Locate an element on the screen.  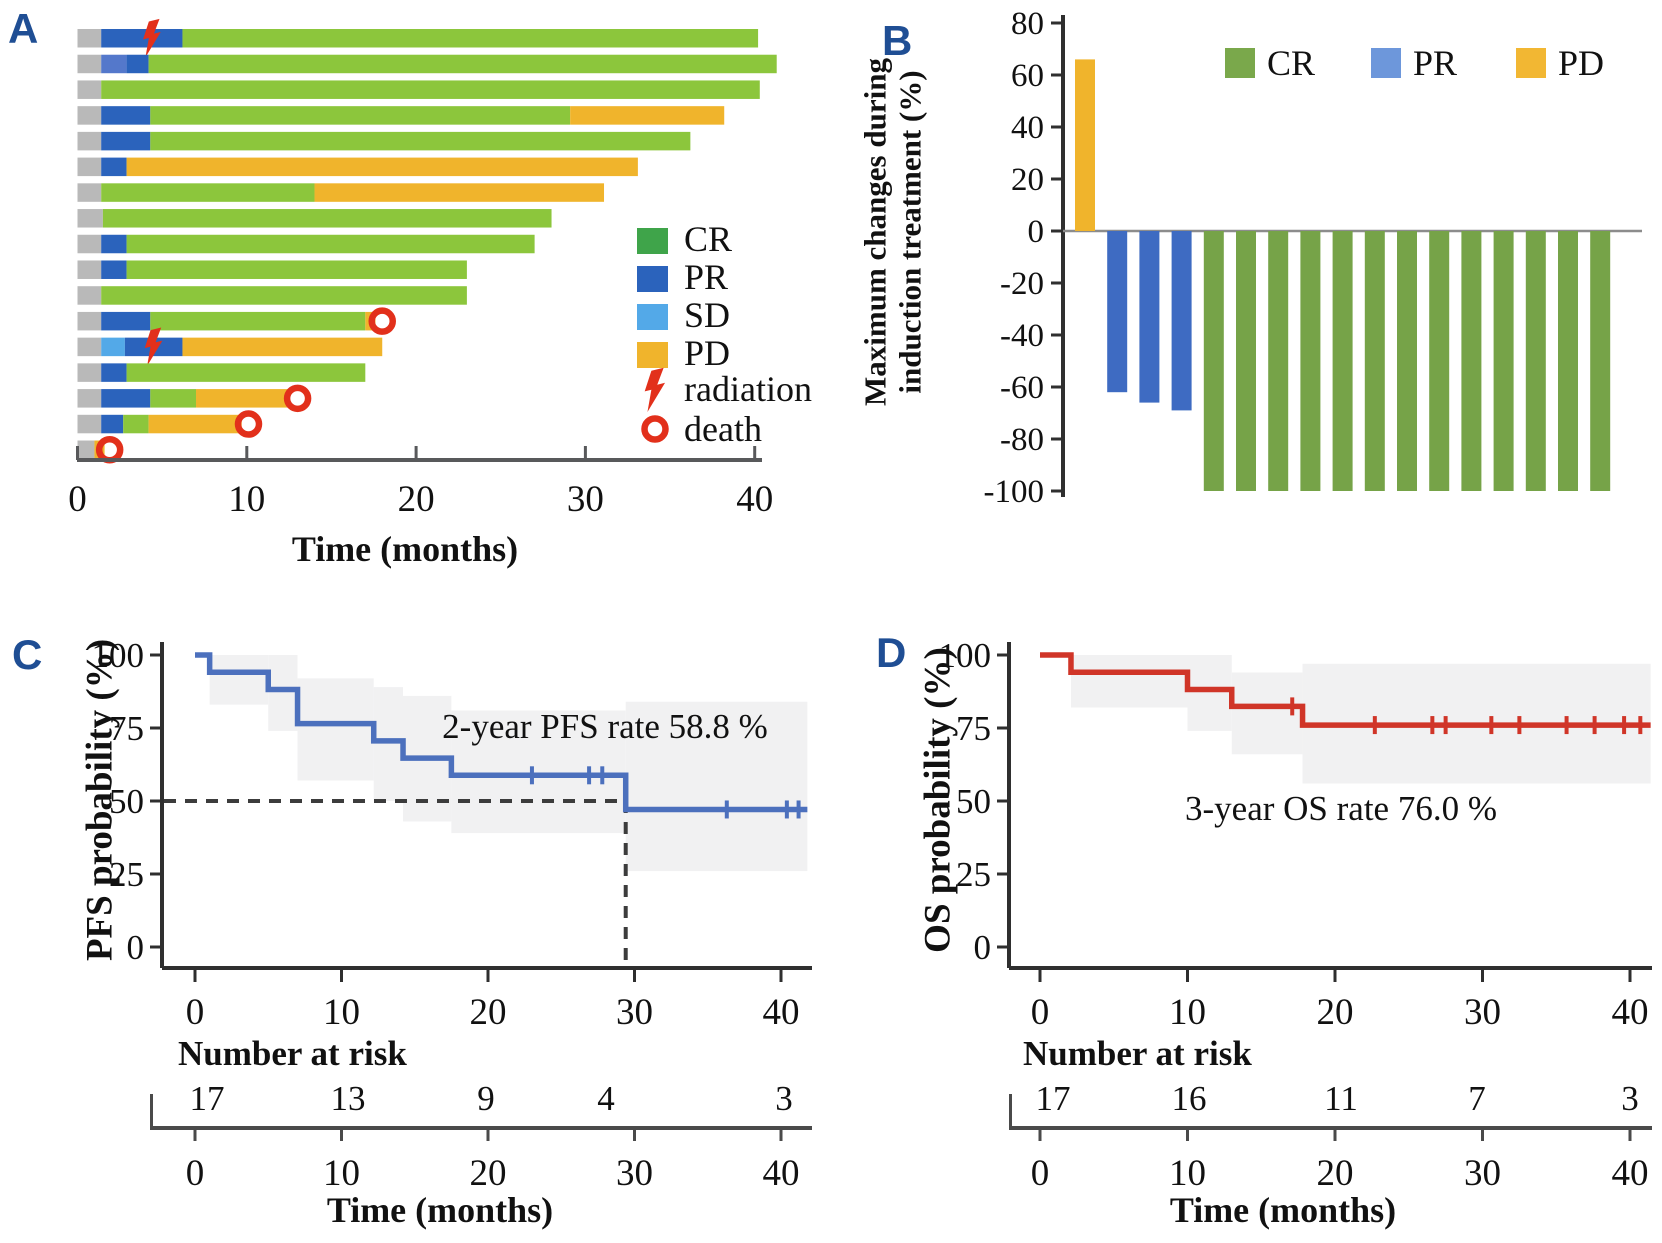
yaxis-tick-label-b: 80 is located at coordinates (1027, 24).